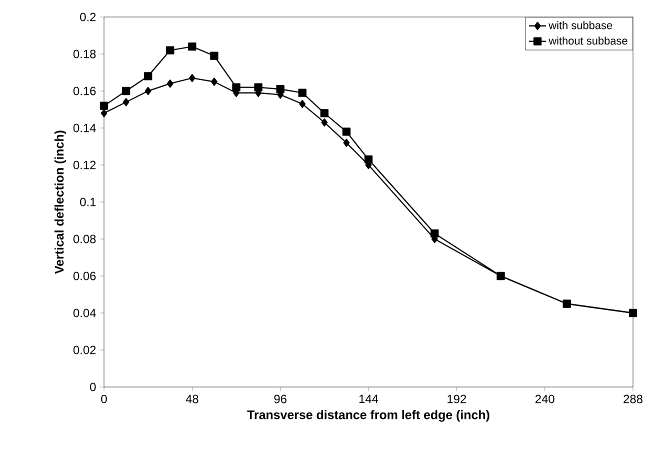 Image resolution: width=653 pixels, height=470 pixels. I want to click on y-tick-label: 0.14, so click(84, 128).